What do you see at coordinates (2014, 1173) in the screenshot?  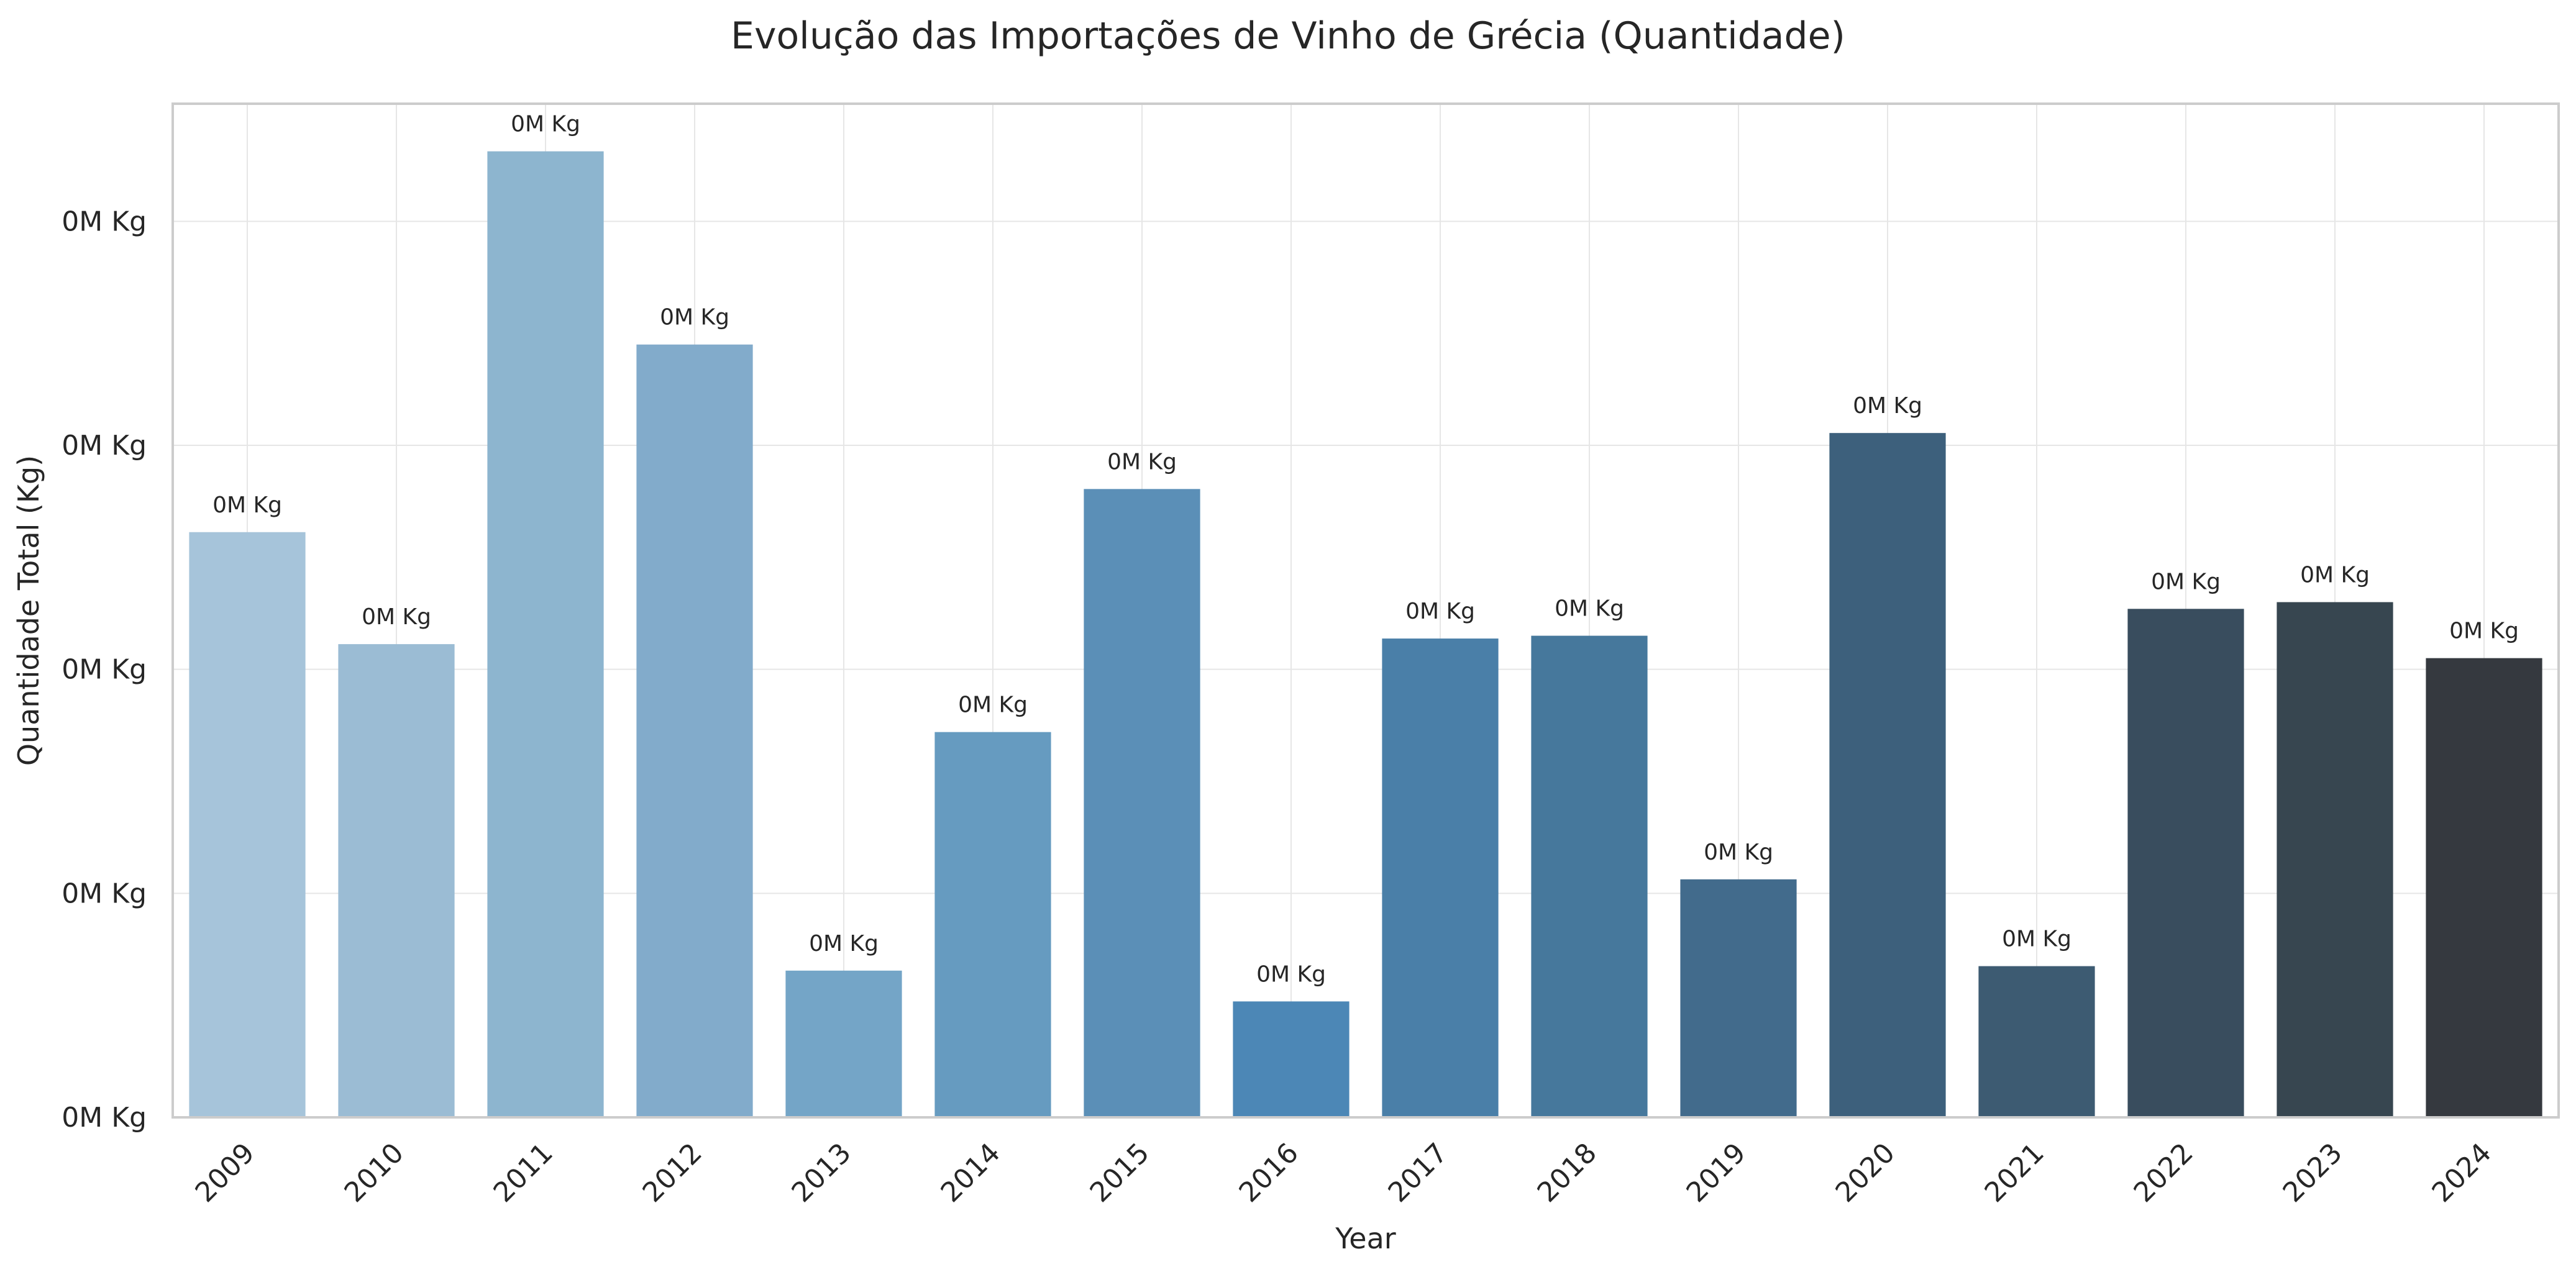 I see `x-tick-label: 2021` at bounding box center [2014, 1173].